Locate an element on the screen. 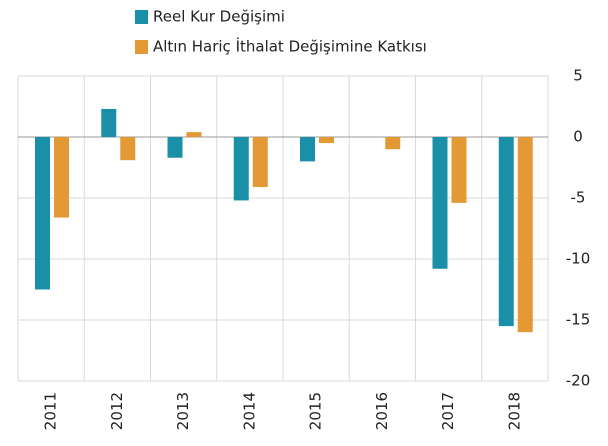 This screenshot has width=608, height=446. x-tick-label: 2014 is located at coordinates (249, 411).